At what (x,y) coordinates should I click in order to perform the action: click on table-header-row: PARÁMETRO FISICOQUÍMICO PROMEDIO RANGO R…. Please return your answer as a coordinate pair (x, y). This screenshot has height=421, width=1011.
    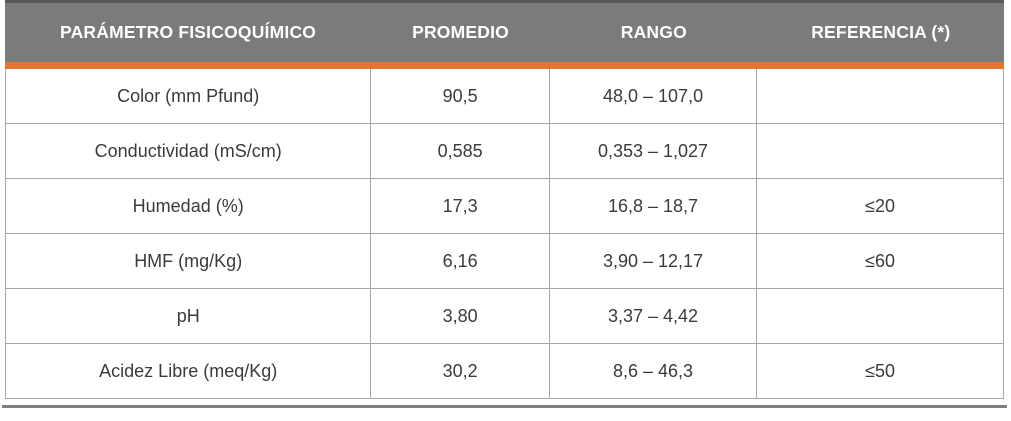
    Looking at the image, I should click on (504, 31).